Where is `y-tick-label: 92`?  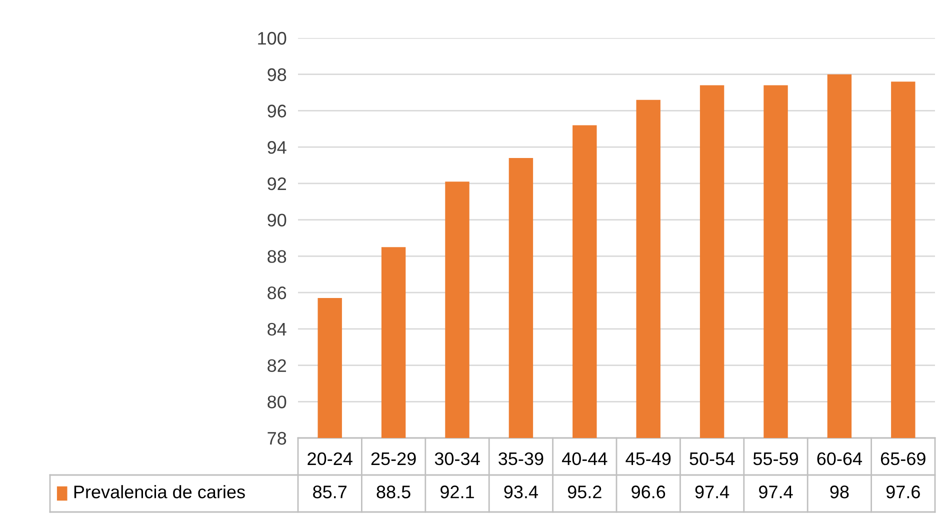 y-tick-label: 92 is located at coordinates (277, 183).